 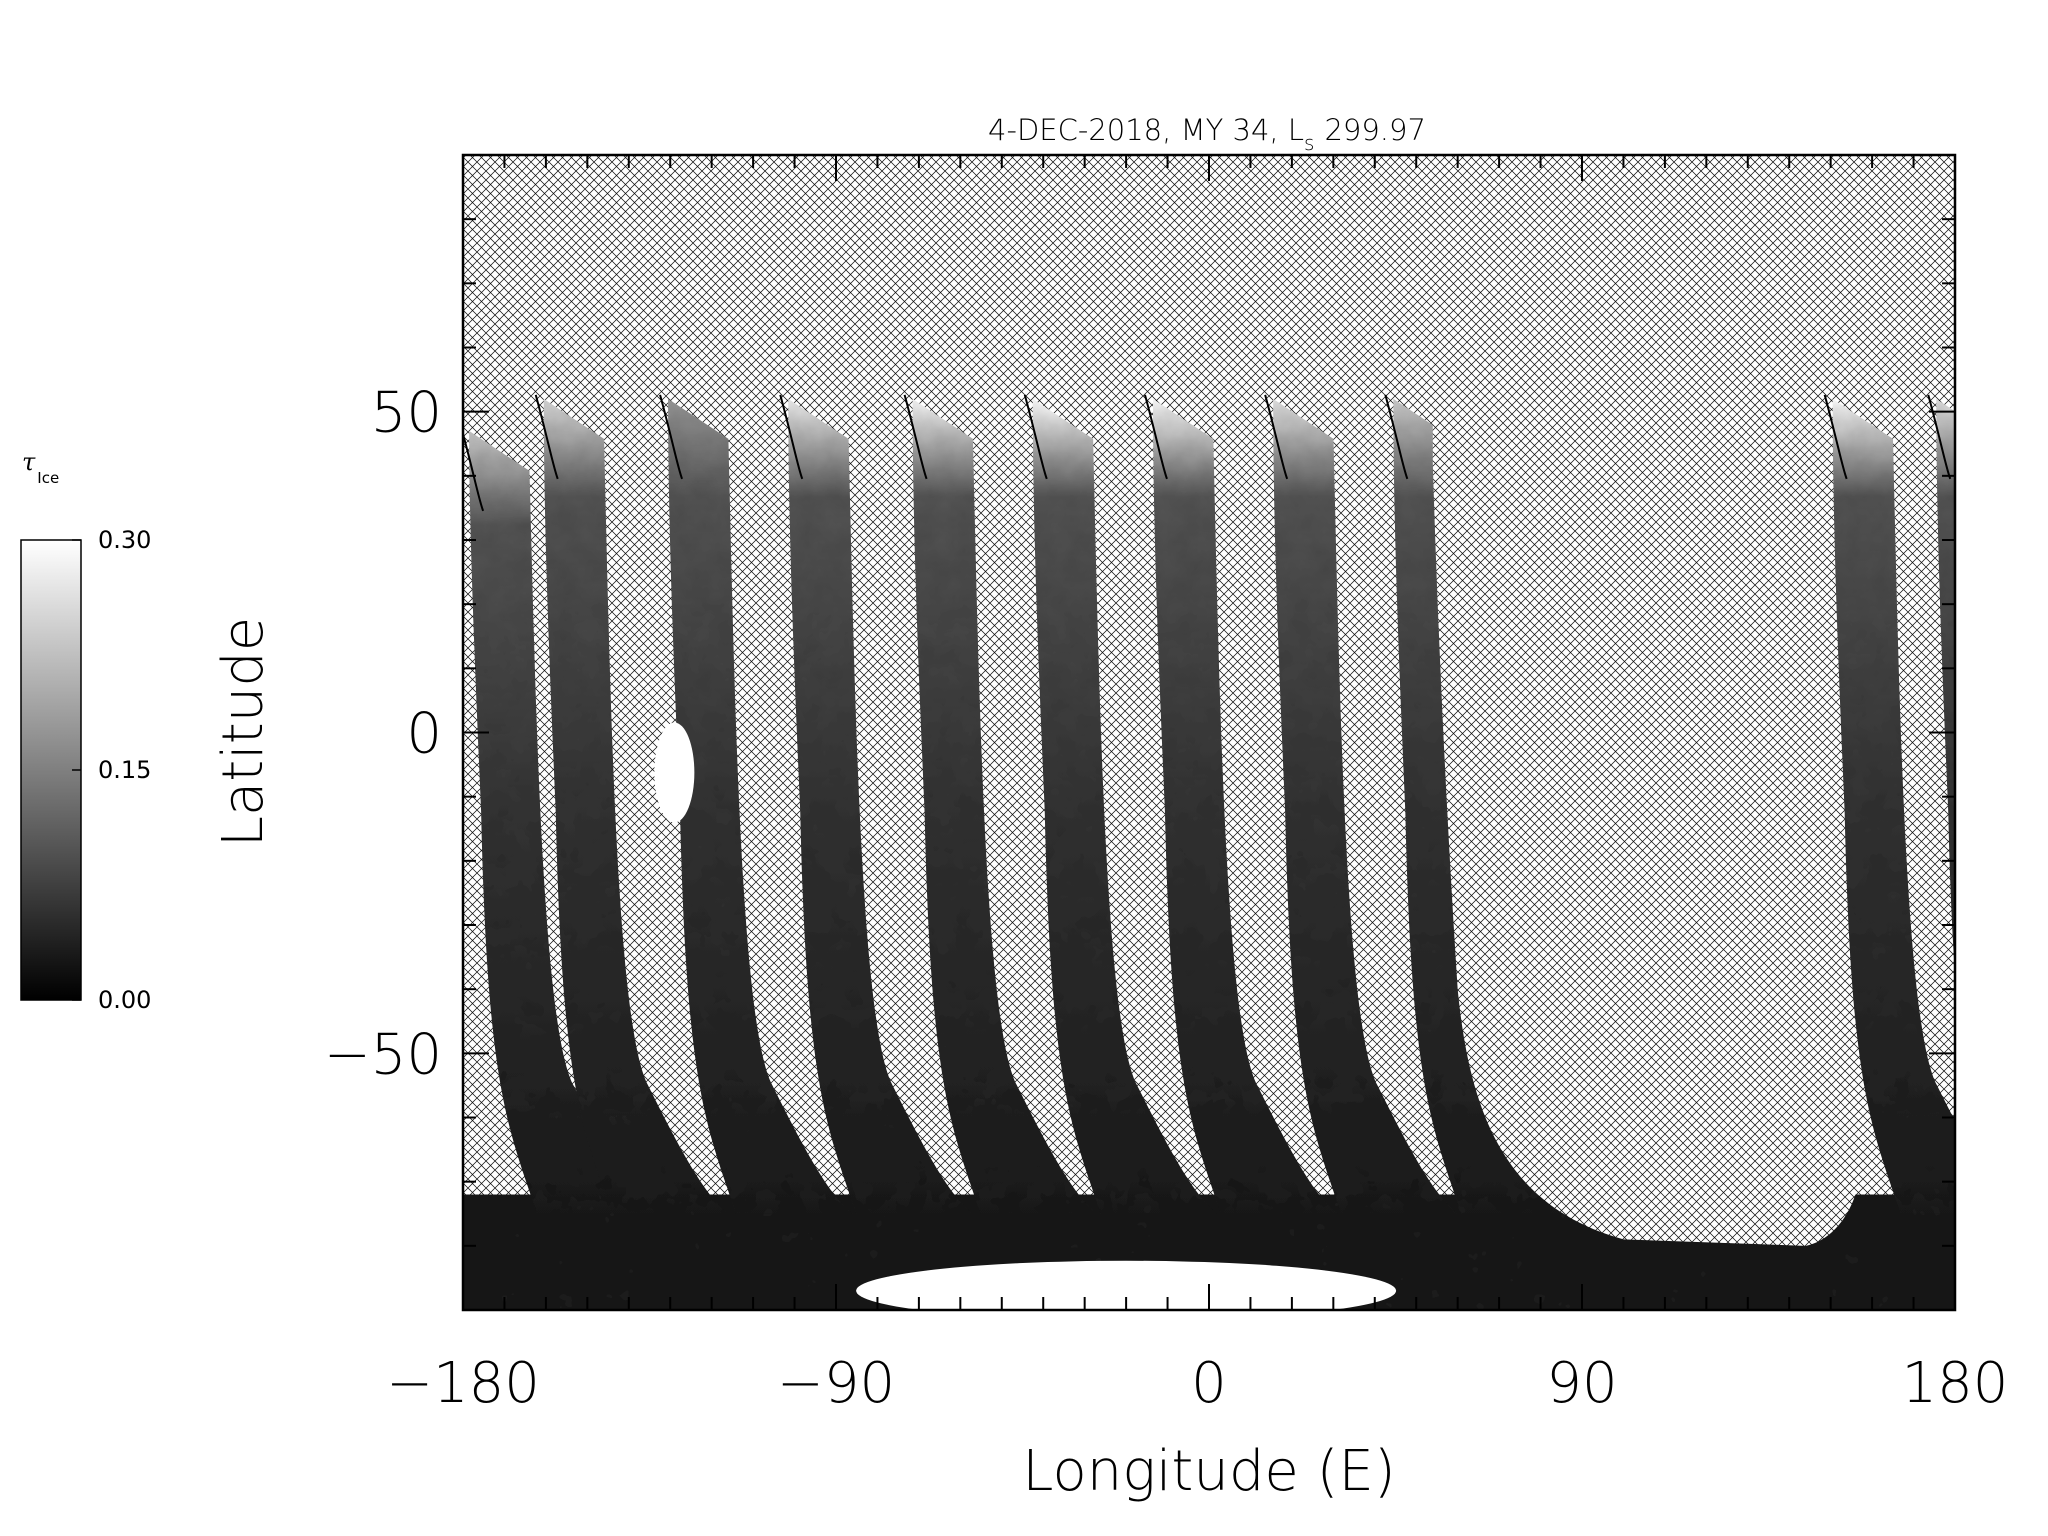 What do you see at coordinates (1126, 1285) in the screenshot?
I see `south-polar-cap` at bounding box center [1126, 1285].